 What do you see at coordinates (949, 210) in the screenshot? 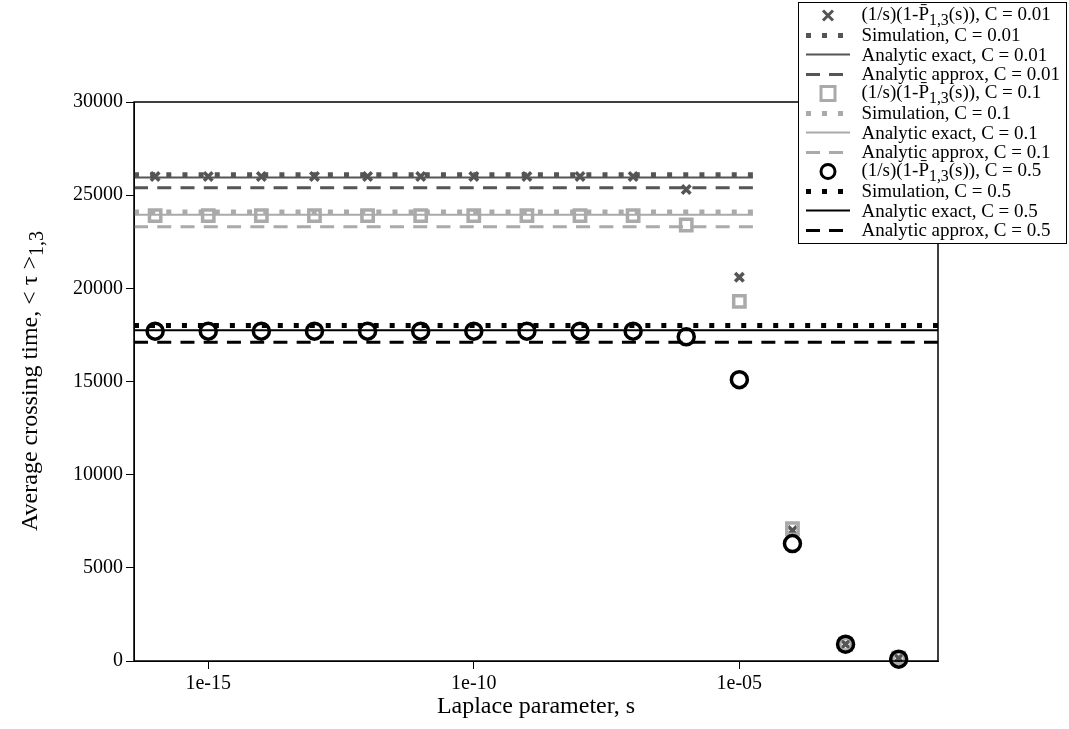
I see `legend-label: Analytic exact, C = 0.5` at bounding box center [949, 210].